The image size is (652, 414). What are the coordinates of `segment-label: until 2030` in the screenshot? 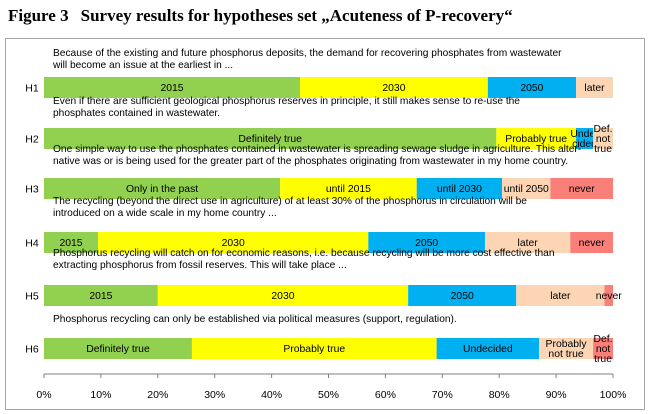 It's located at (459, 189).